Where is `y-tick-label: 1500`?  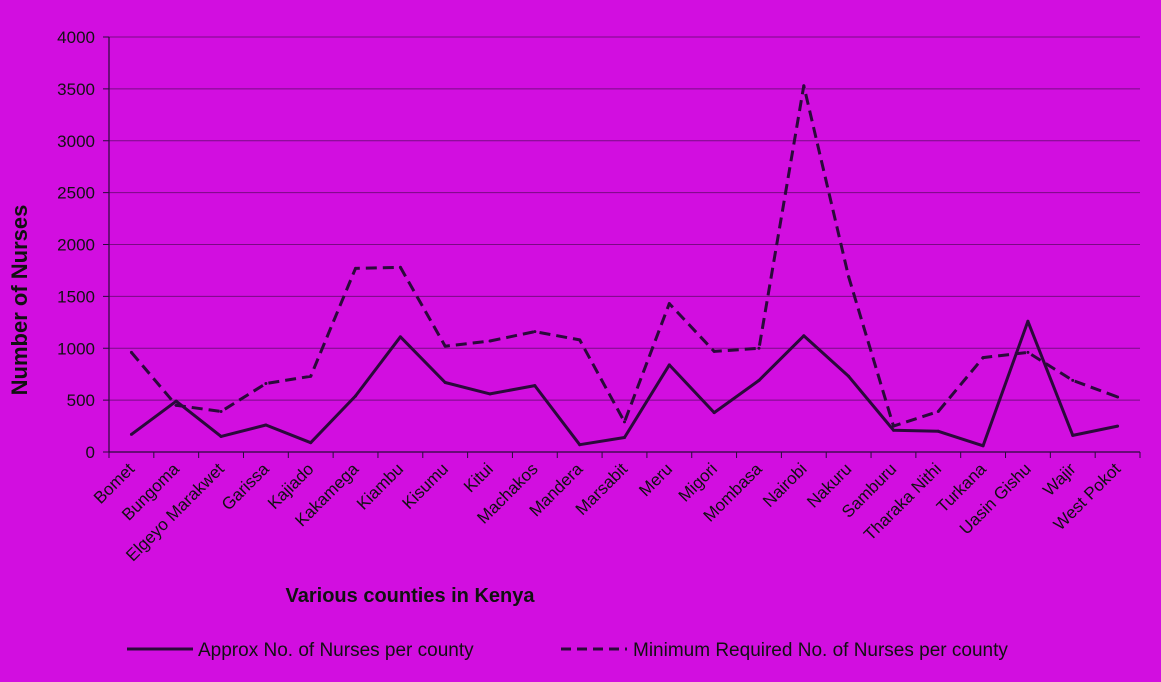 y-tick-label: 1500 is located at coordinates (76, 296).